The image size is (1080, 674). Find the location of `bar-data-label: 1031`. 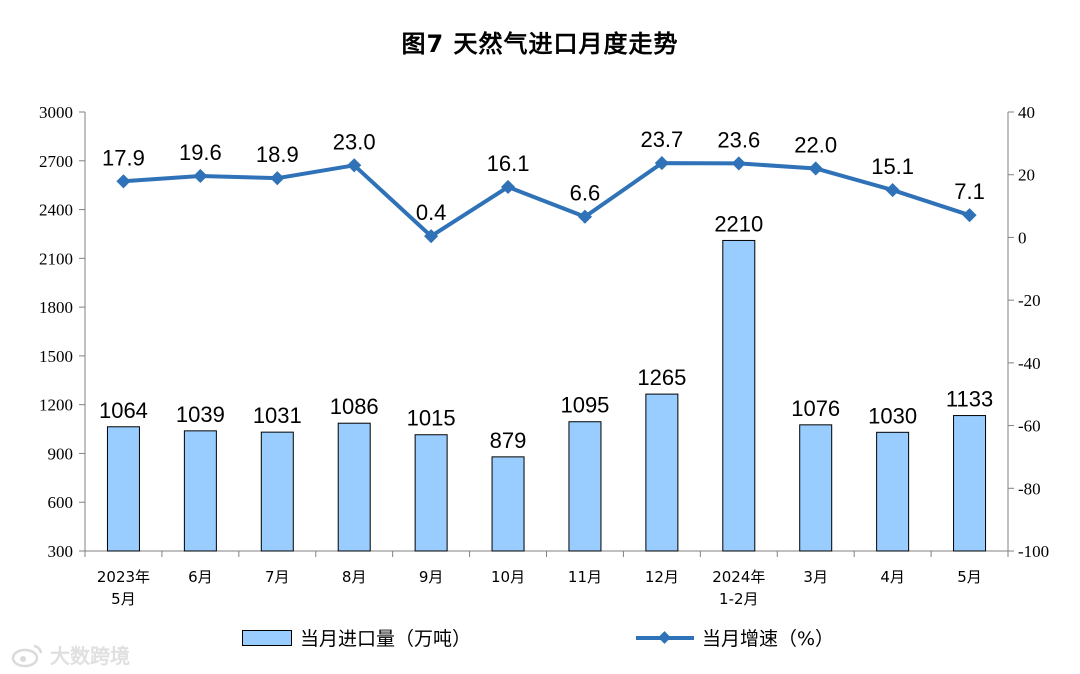

bar-data-label: 1031 is located at coordinates (277, 415).